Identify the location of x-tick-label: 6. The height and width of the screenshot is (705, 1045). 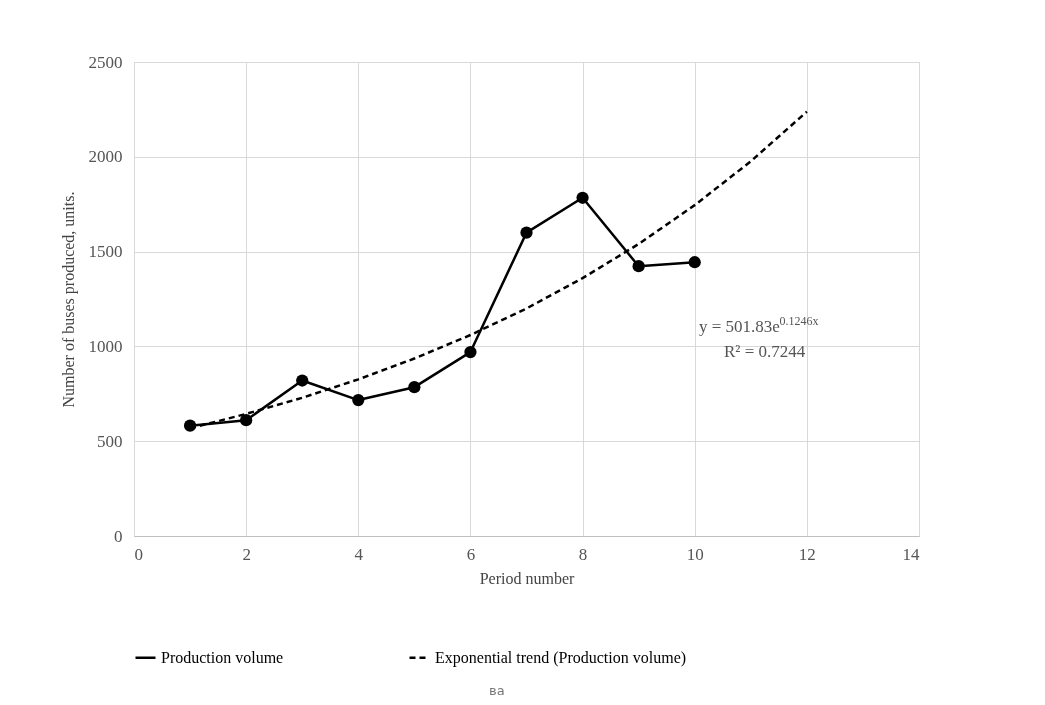
(471, 554).